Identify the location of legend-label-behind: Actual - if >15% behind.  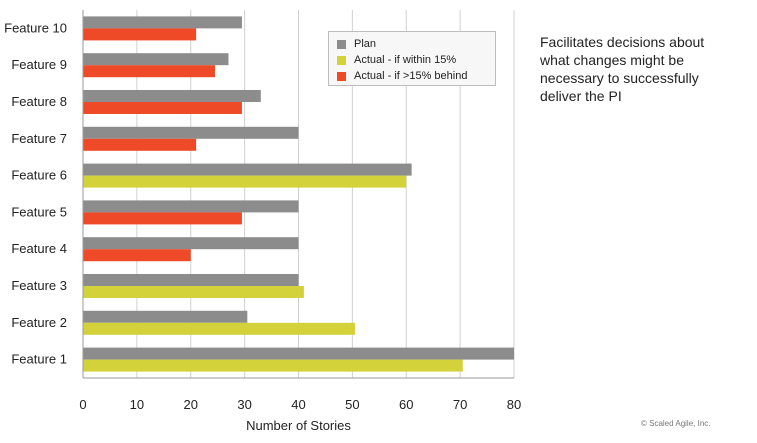
(411, 76).